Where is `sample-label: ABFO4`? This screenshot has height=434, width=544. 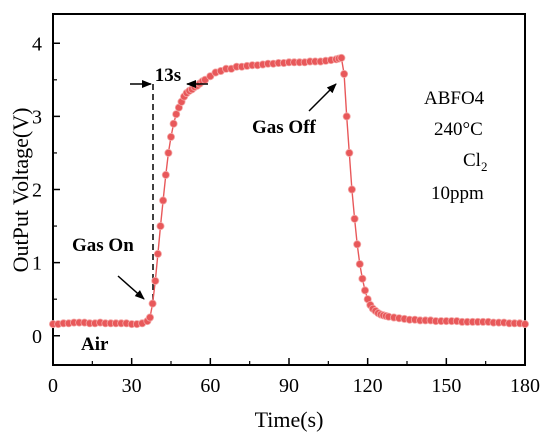
sample-label: ABFO4 is located at coordinates (454, 98).